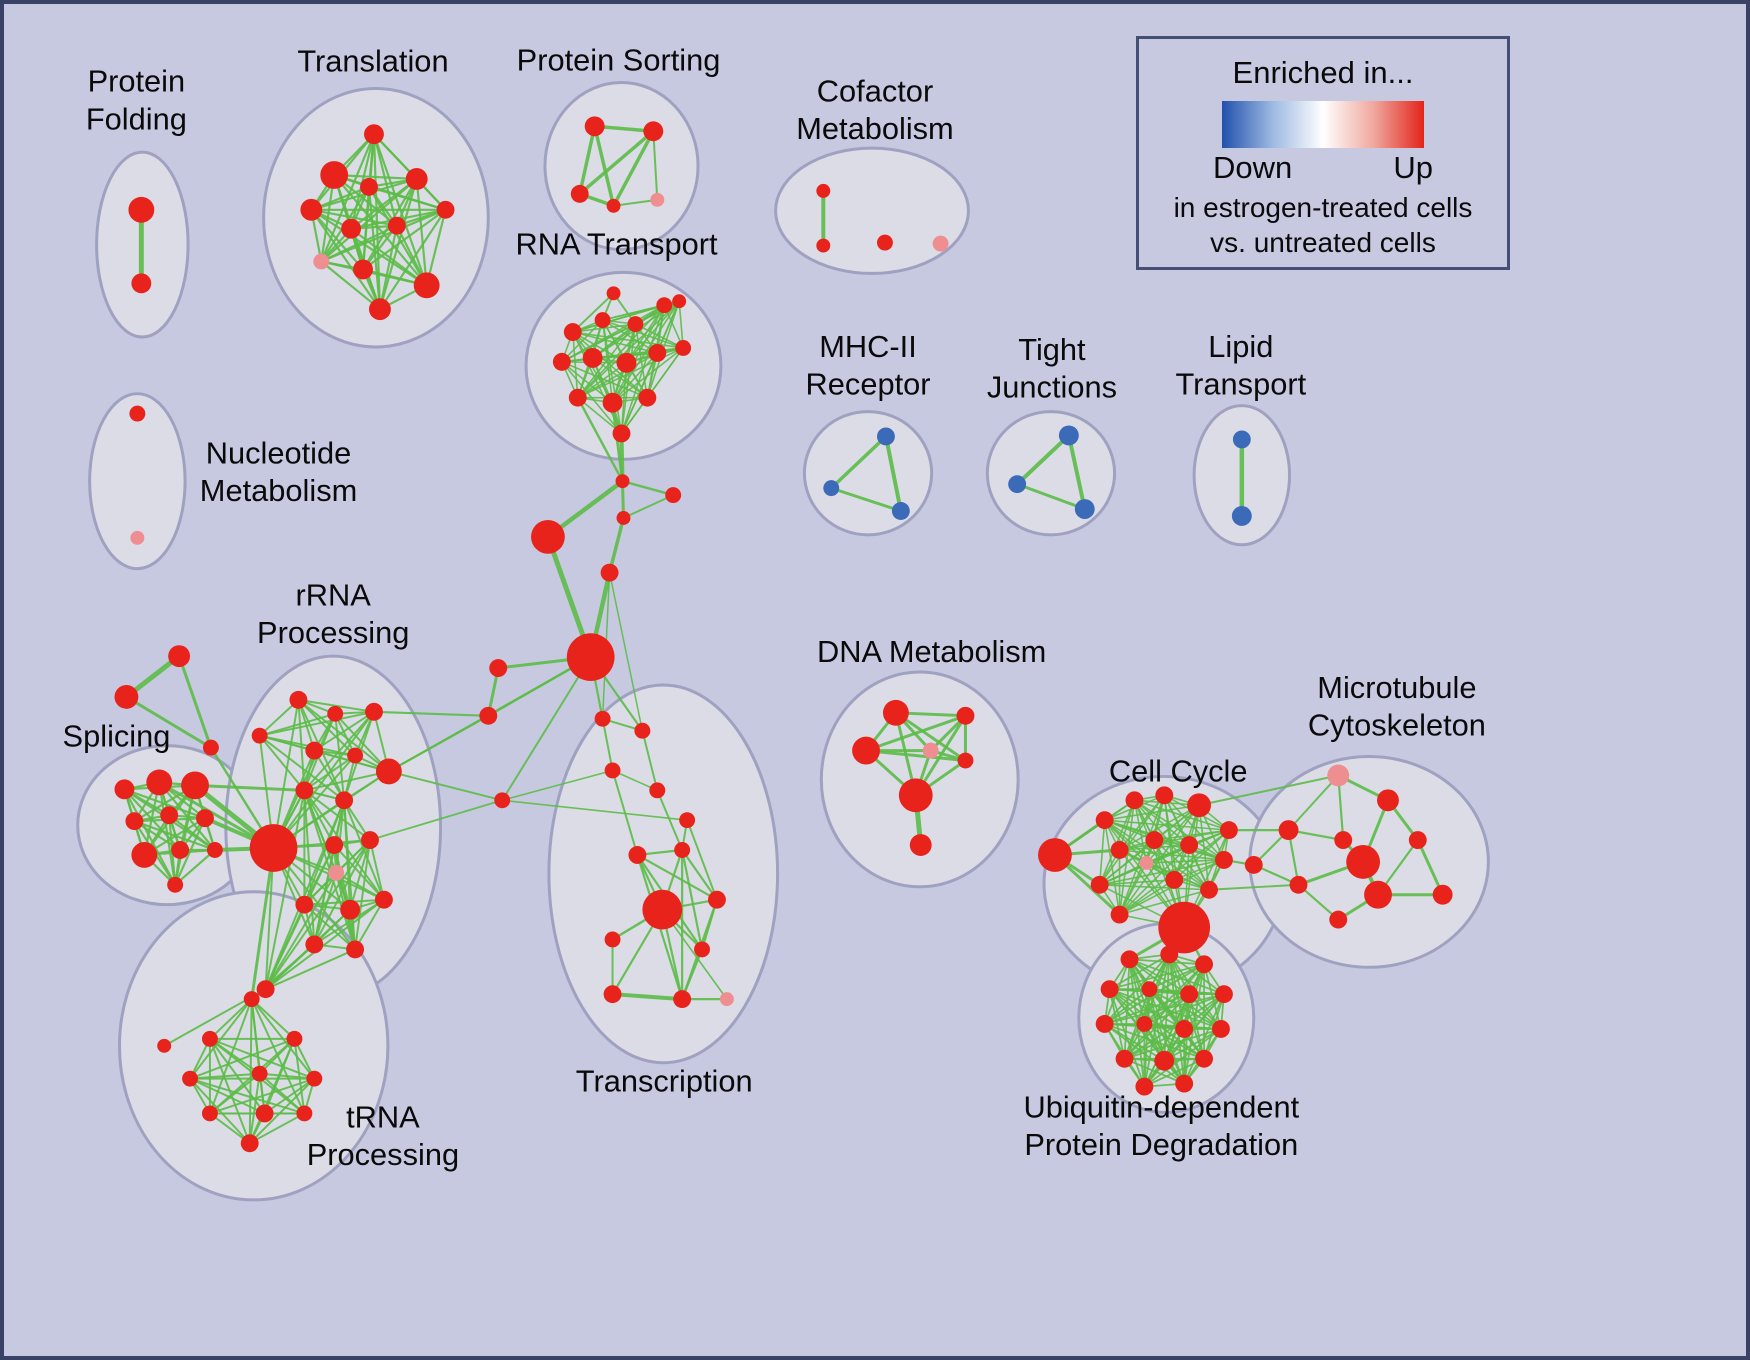 This screenshot has height=1360, width=1750. I want to click on node-cc3, so click(1164, 795).